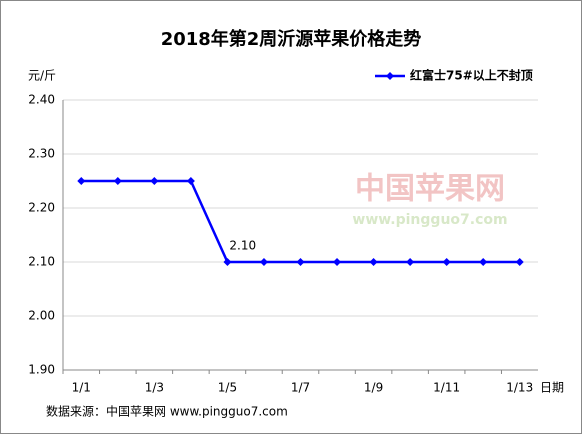 The height and width of the screenshot is (434, 582). I want to click on y-axis-label: 元/斤, so click(42, 76).